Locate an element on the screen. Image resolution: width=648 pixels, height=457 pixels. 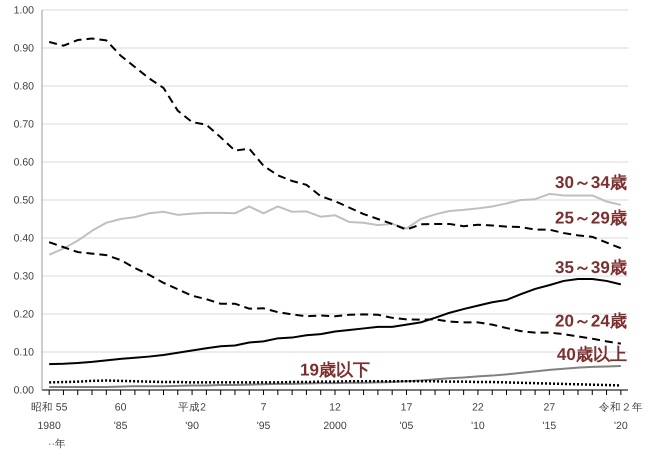
x-tick-label: 60 '85 is located at coordinates (121, 416).